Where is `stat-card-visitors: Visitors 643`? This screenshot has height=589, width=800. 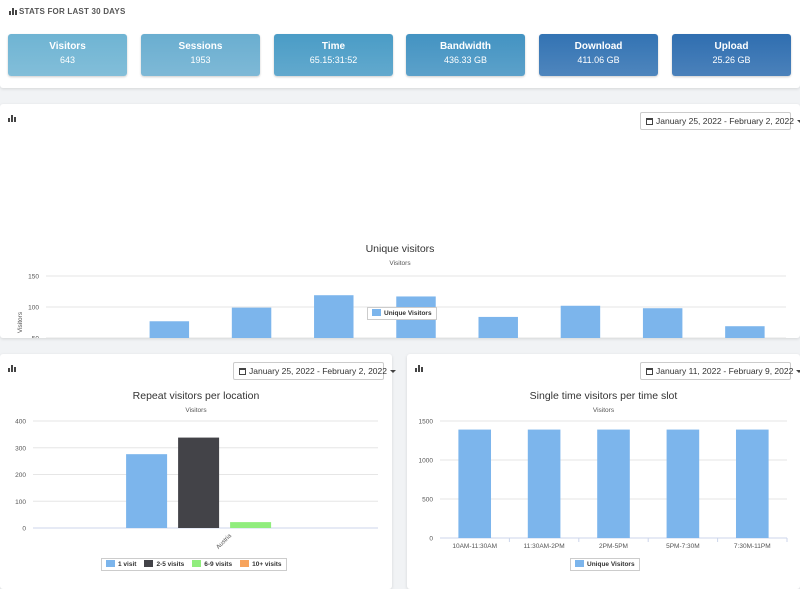
stat-card-visitors: Visitors 643 is located at coordinates (67, 55).